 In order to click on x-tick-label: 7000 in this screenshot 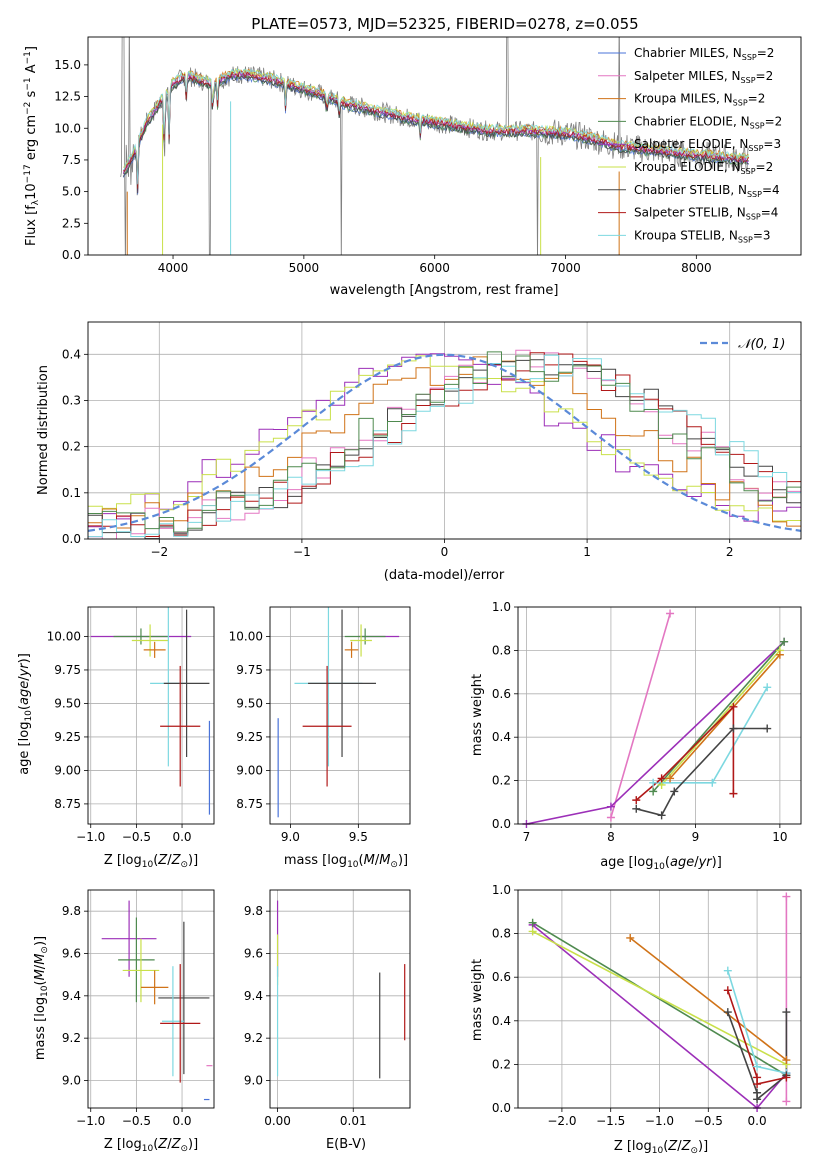, I will do `click(565, 268)`.